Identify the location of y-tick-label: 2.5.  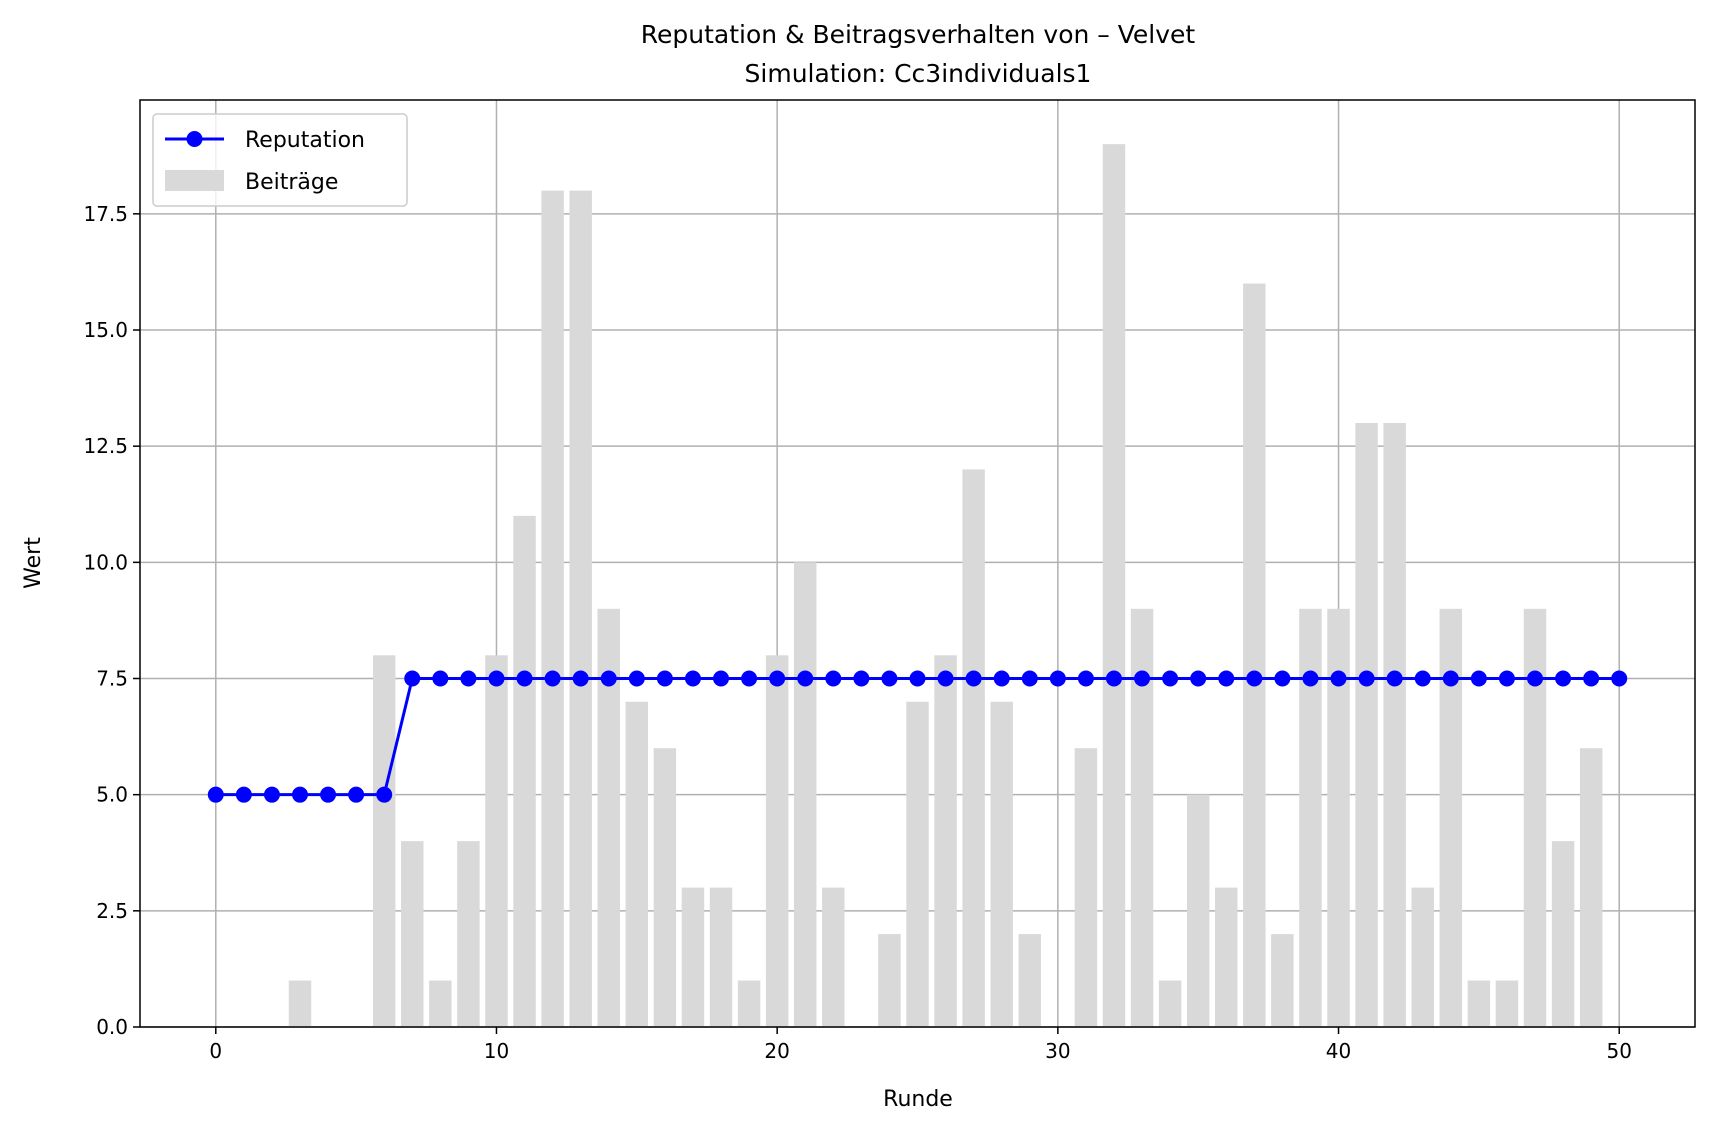
(112, 911).